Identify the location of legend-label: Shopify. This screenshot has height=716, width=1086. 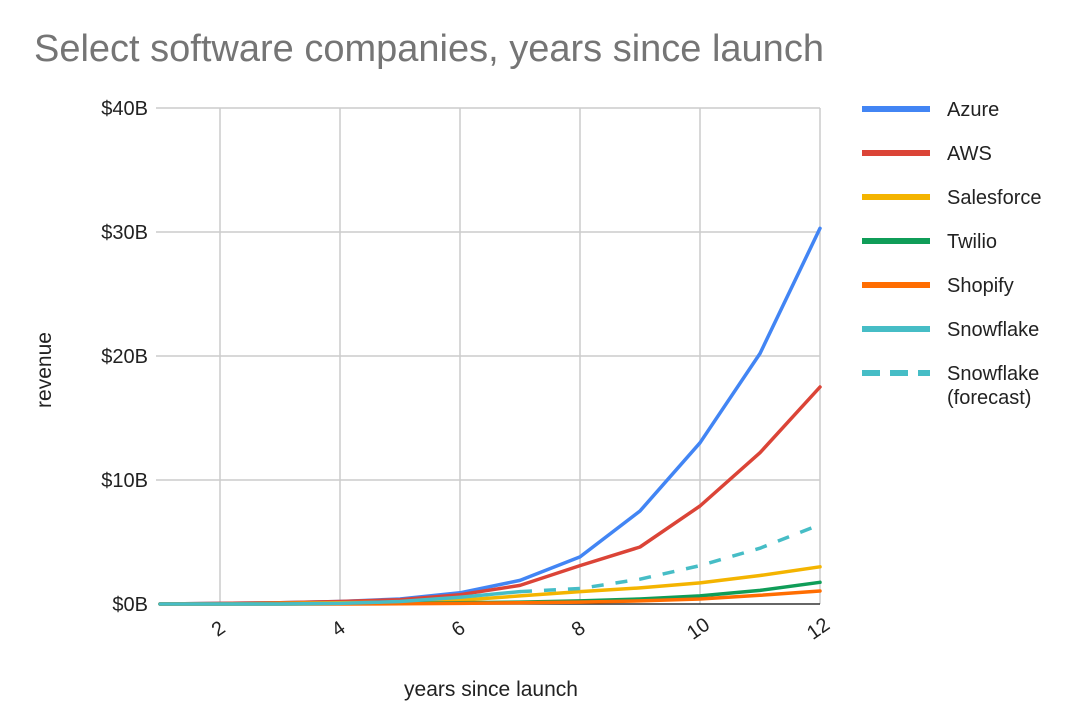
(980, 286).